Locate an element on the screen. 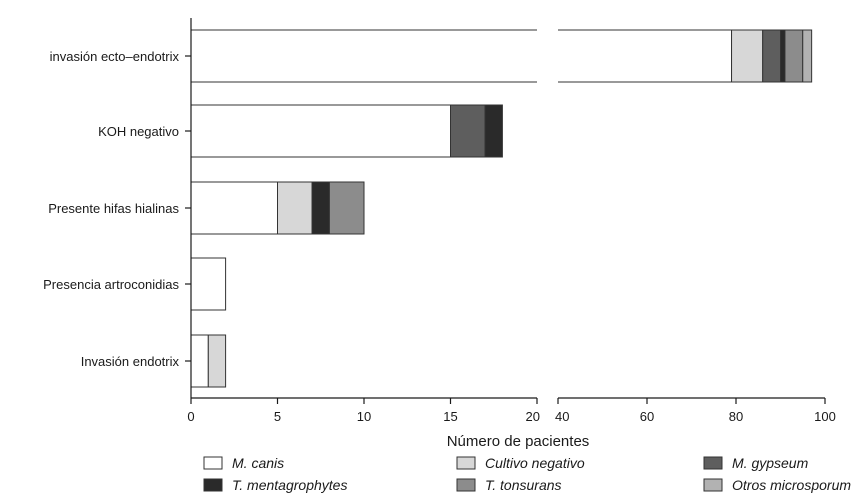 This screenshot has height=503, width=853. legend-swatch-t-mentagrophytes is located at coordinates (213, 485).